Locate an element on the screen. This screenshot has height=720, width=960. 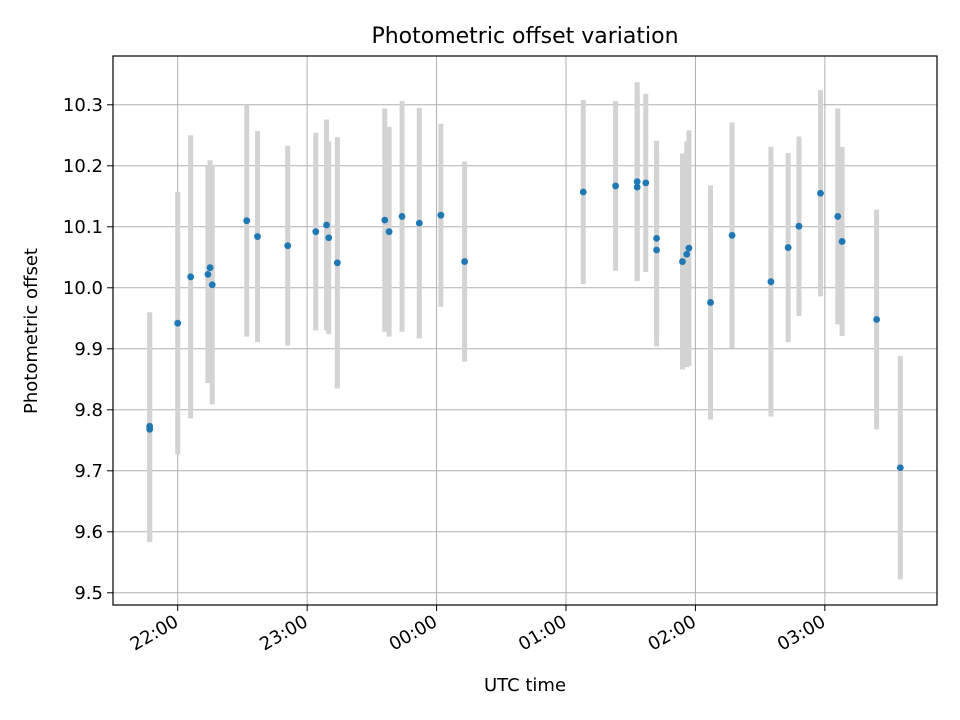
y-tick-label: 9.7 is located at coordinates (88, 471).